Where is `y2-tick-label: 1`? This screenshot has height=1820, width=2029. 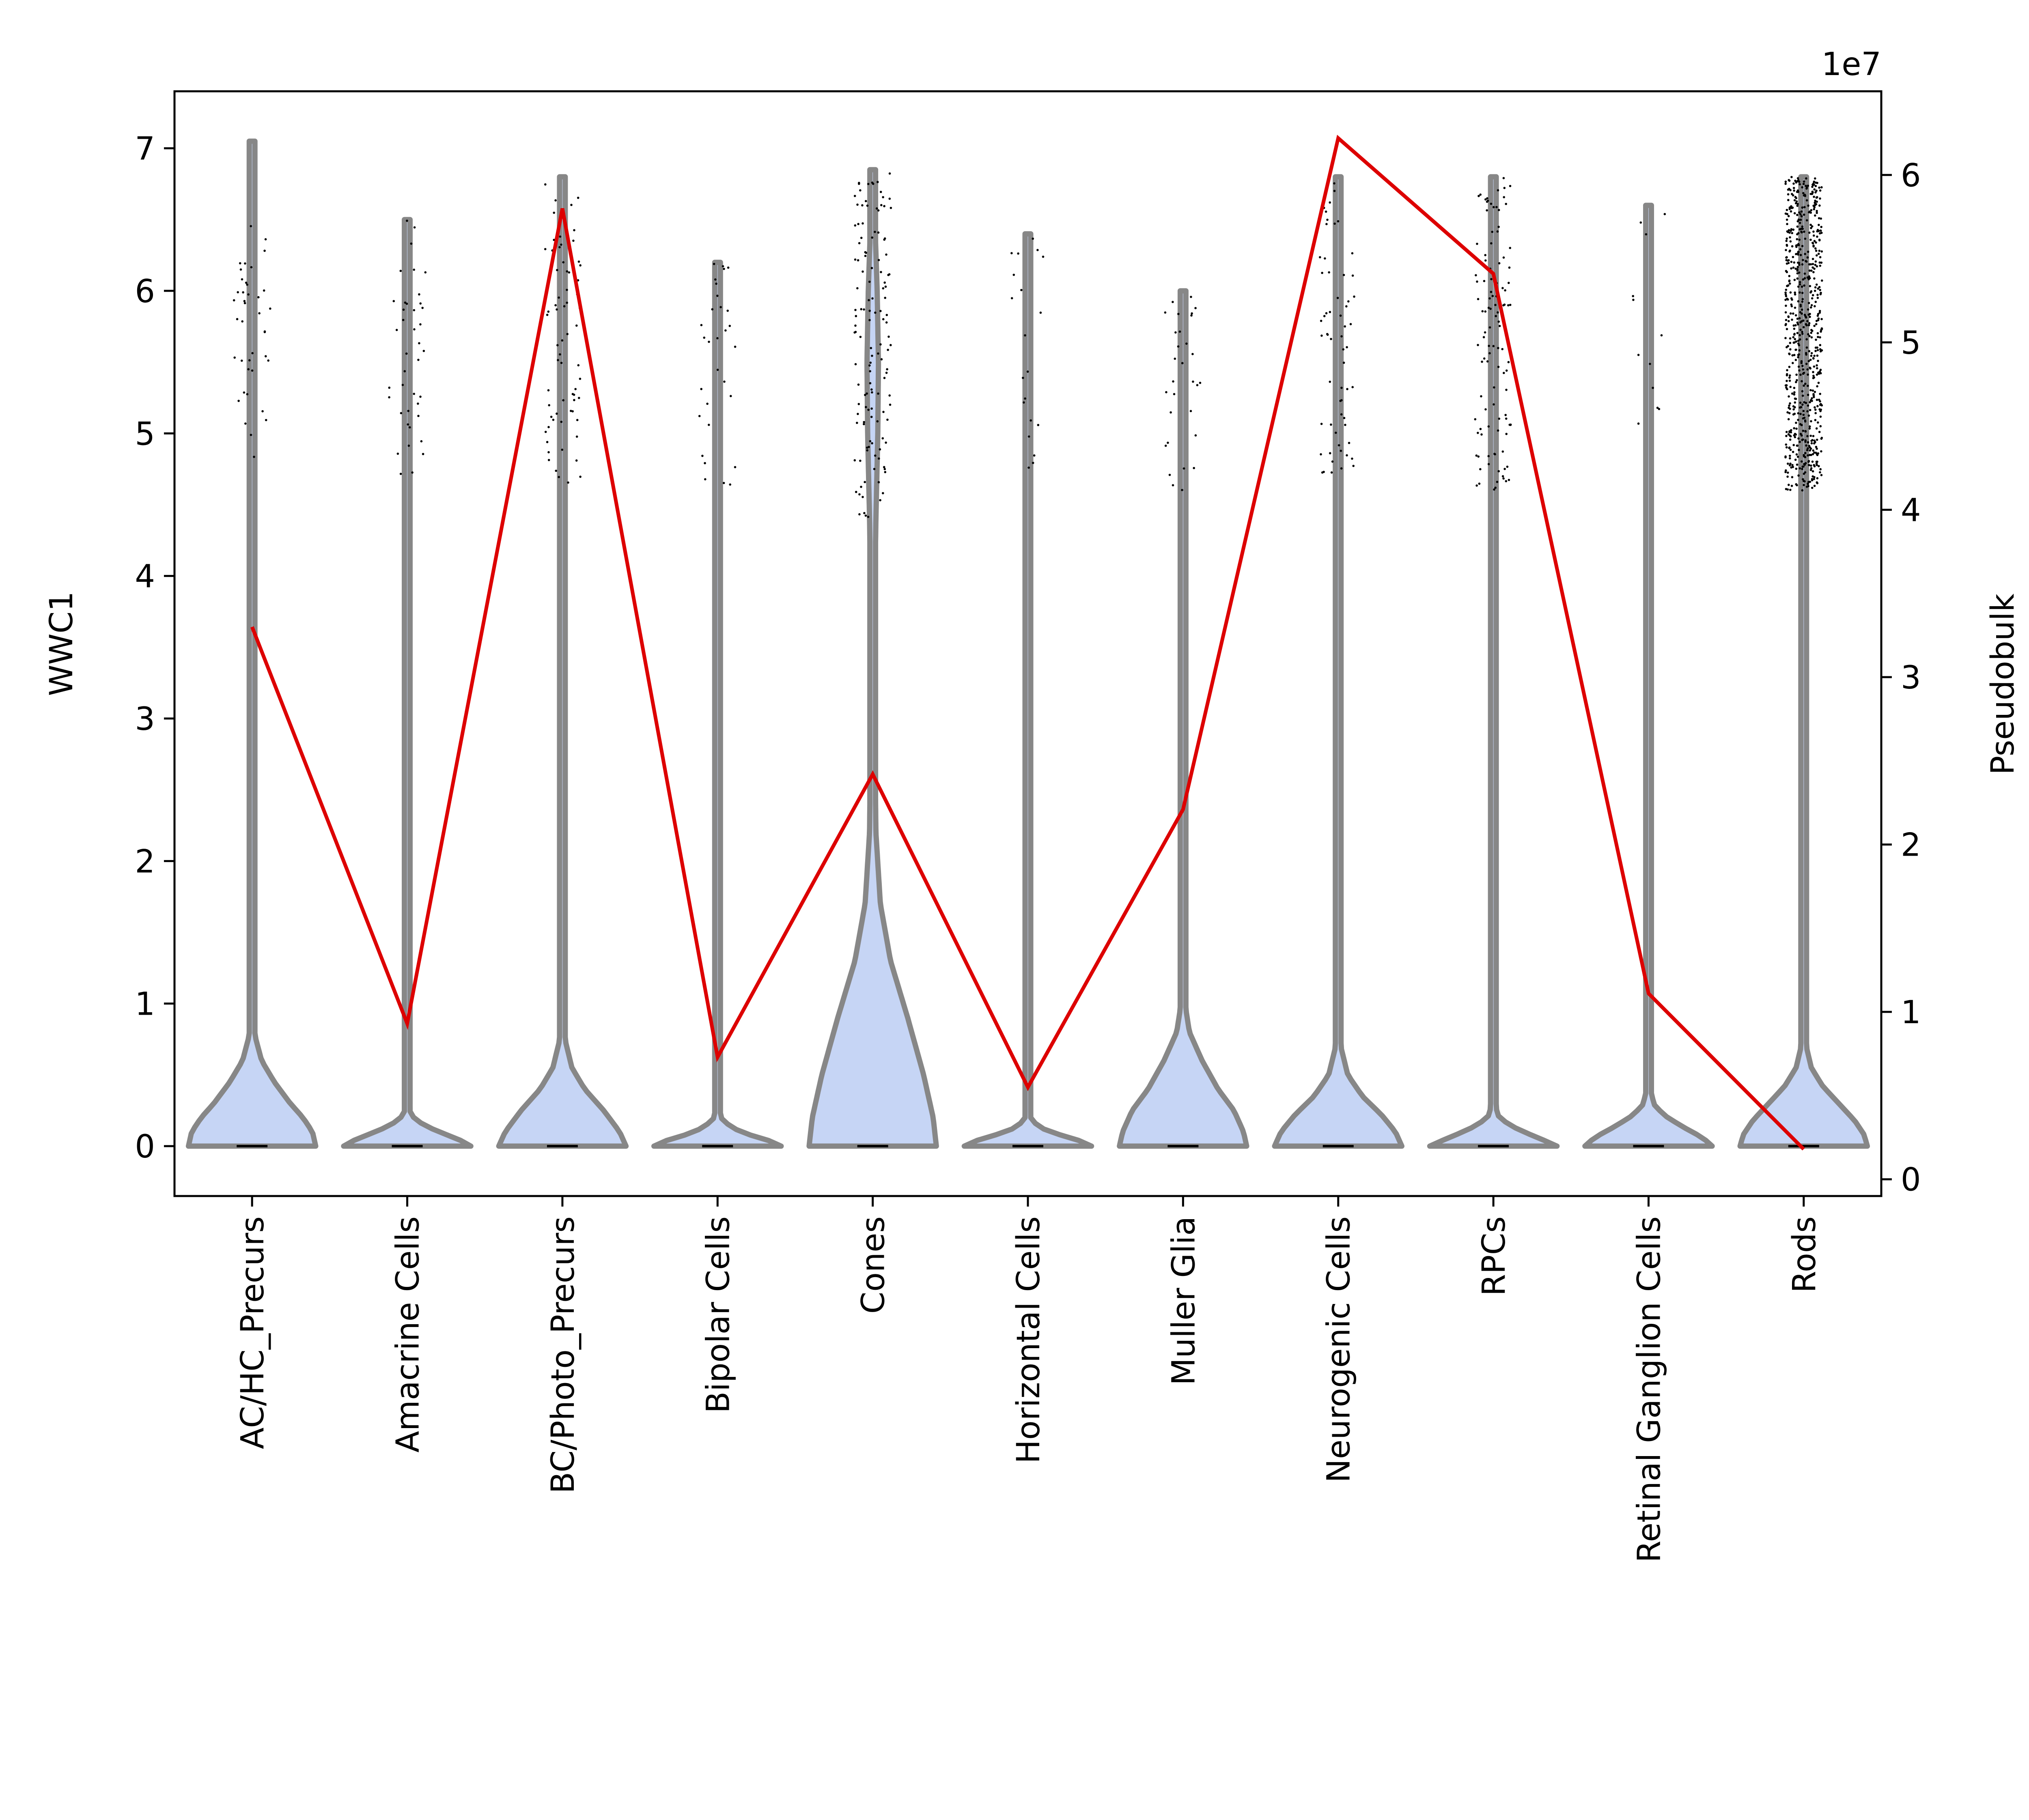 y2-tick-label: 1 is located at coordinates (1911, 1012).